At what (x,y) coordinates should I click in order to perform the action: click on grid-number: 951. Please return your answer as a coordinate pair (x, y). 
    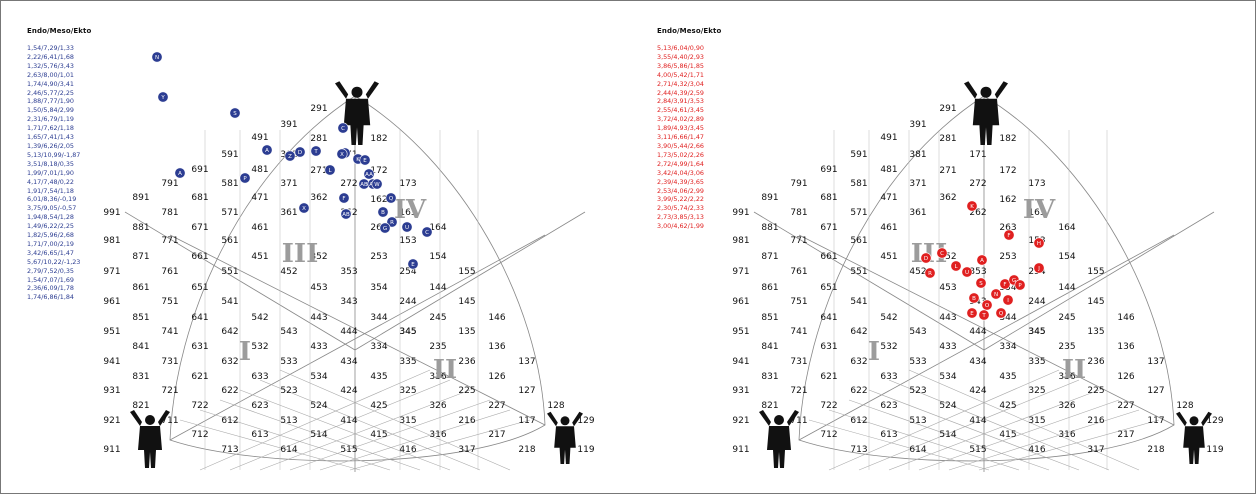
    Looking at the image, I should click on (111, 332).